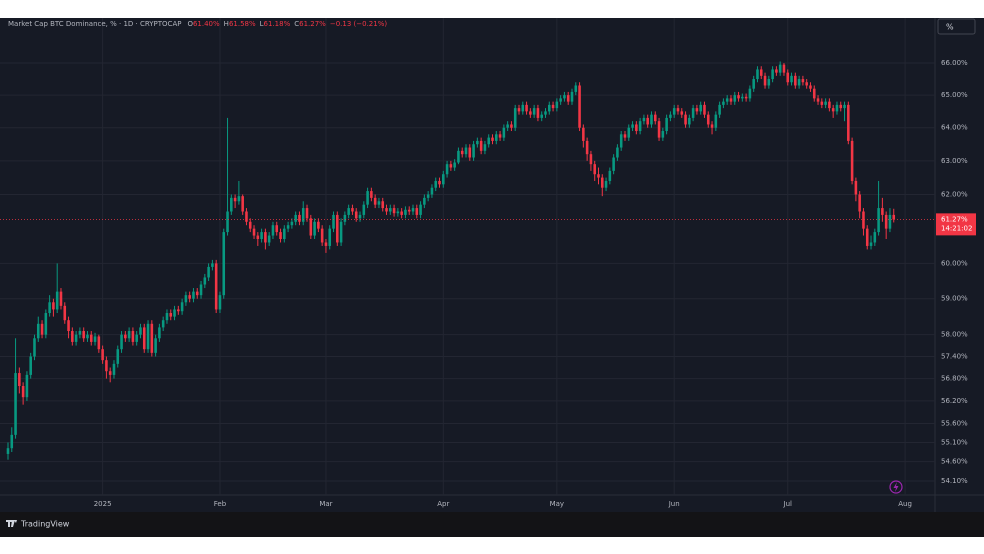  I want to click on ohlc-value: 61.58%, so click(242, 24).